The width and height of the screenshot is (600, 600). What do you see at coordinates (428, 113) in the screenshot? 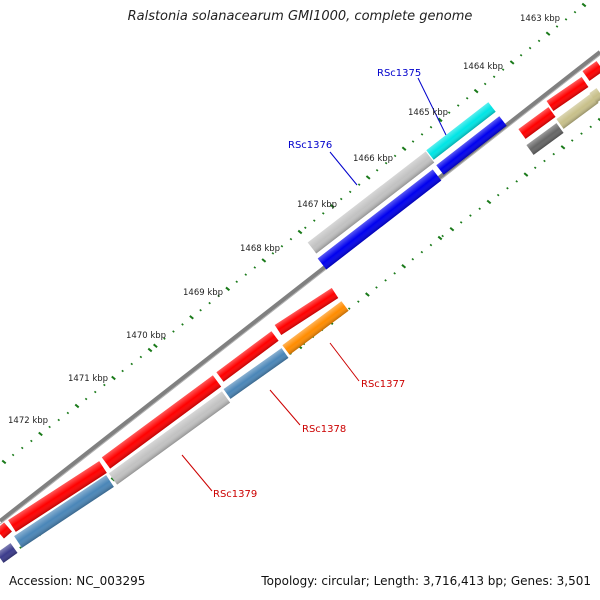
I see `tick-label: 1465 kbp` at bounding box center [428, 113].